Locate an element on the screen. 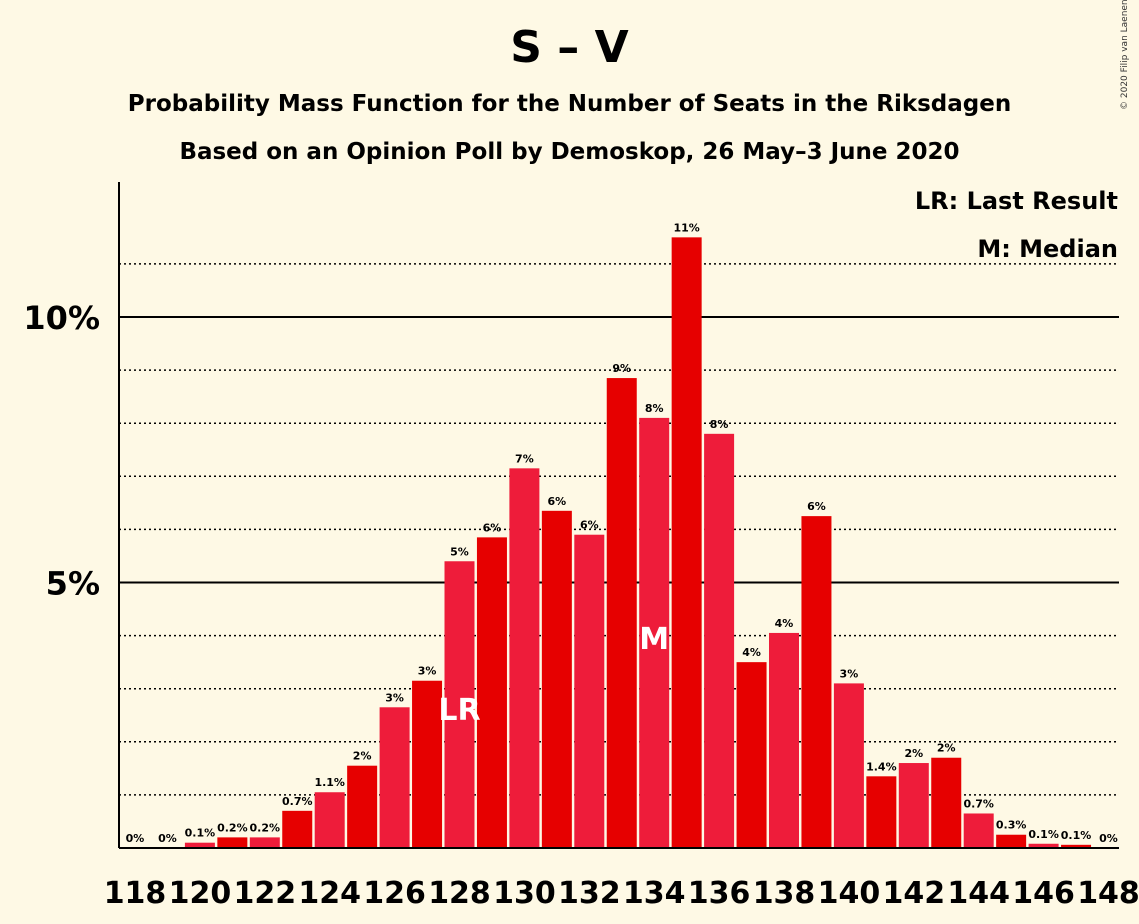  data-label-seat-146: 0.1% is located at coordinates (1043, 834).